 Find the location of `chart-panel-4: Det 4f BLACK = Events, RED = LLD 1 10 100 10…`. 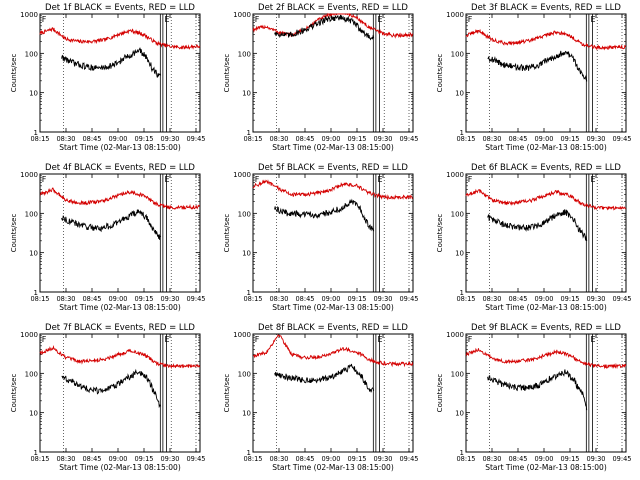

chart-panel-4: Det 4f BLACK = Events, RED = LLD 1 10 100 10… is located at coordinates (108, 237).